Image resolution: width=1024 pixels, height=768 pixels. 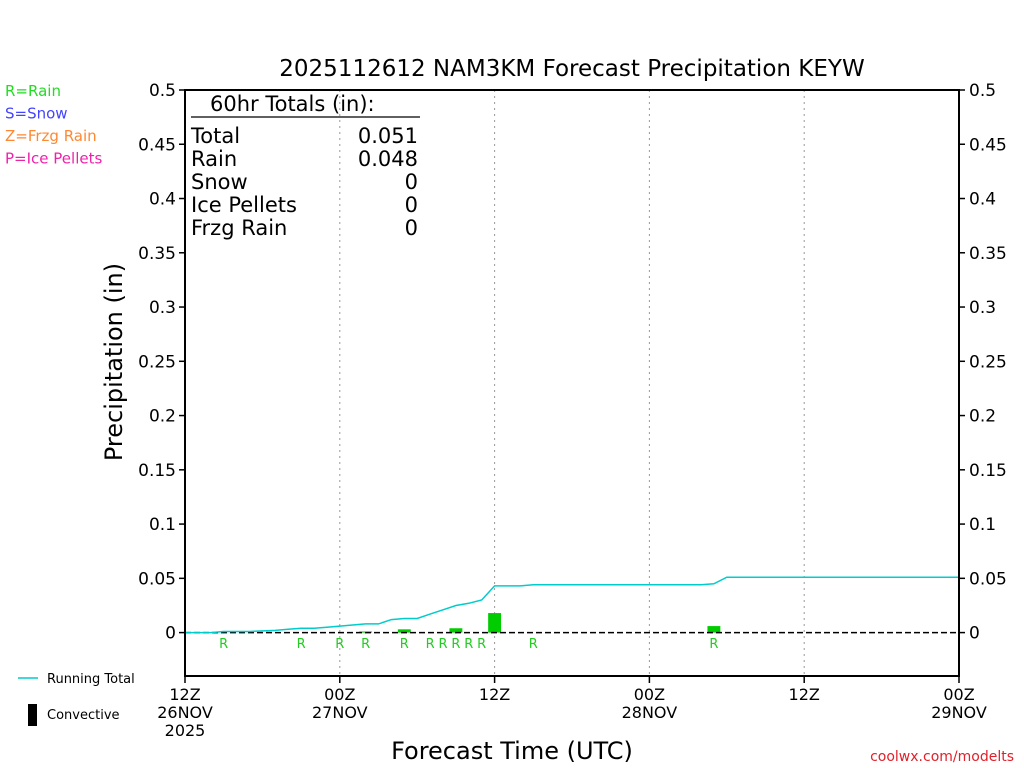 What do you see at coordinates (988, 254) in the screenshot?
I see `y-tick-label-right: 0.35` at bounding box center [988, 254].